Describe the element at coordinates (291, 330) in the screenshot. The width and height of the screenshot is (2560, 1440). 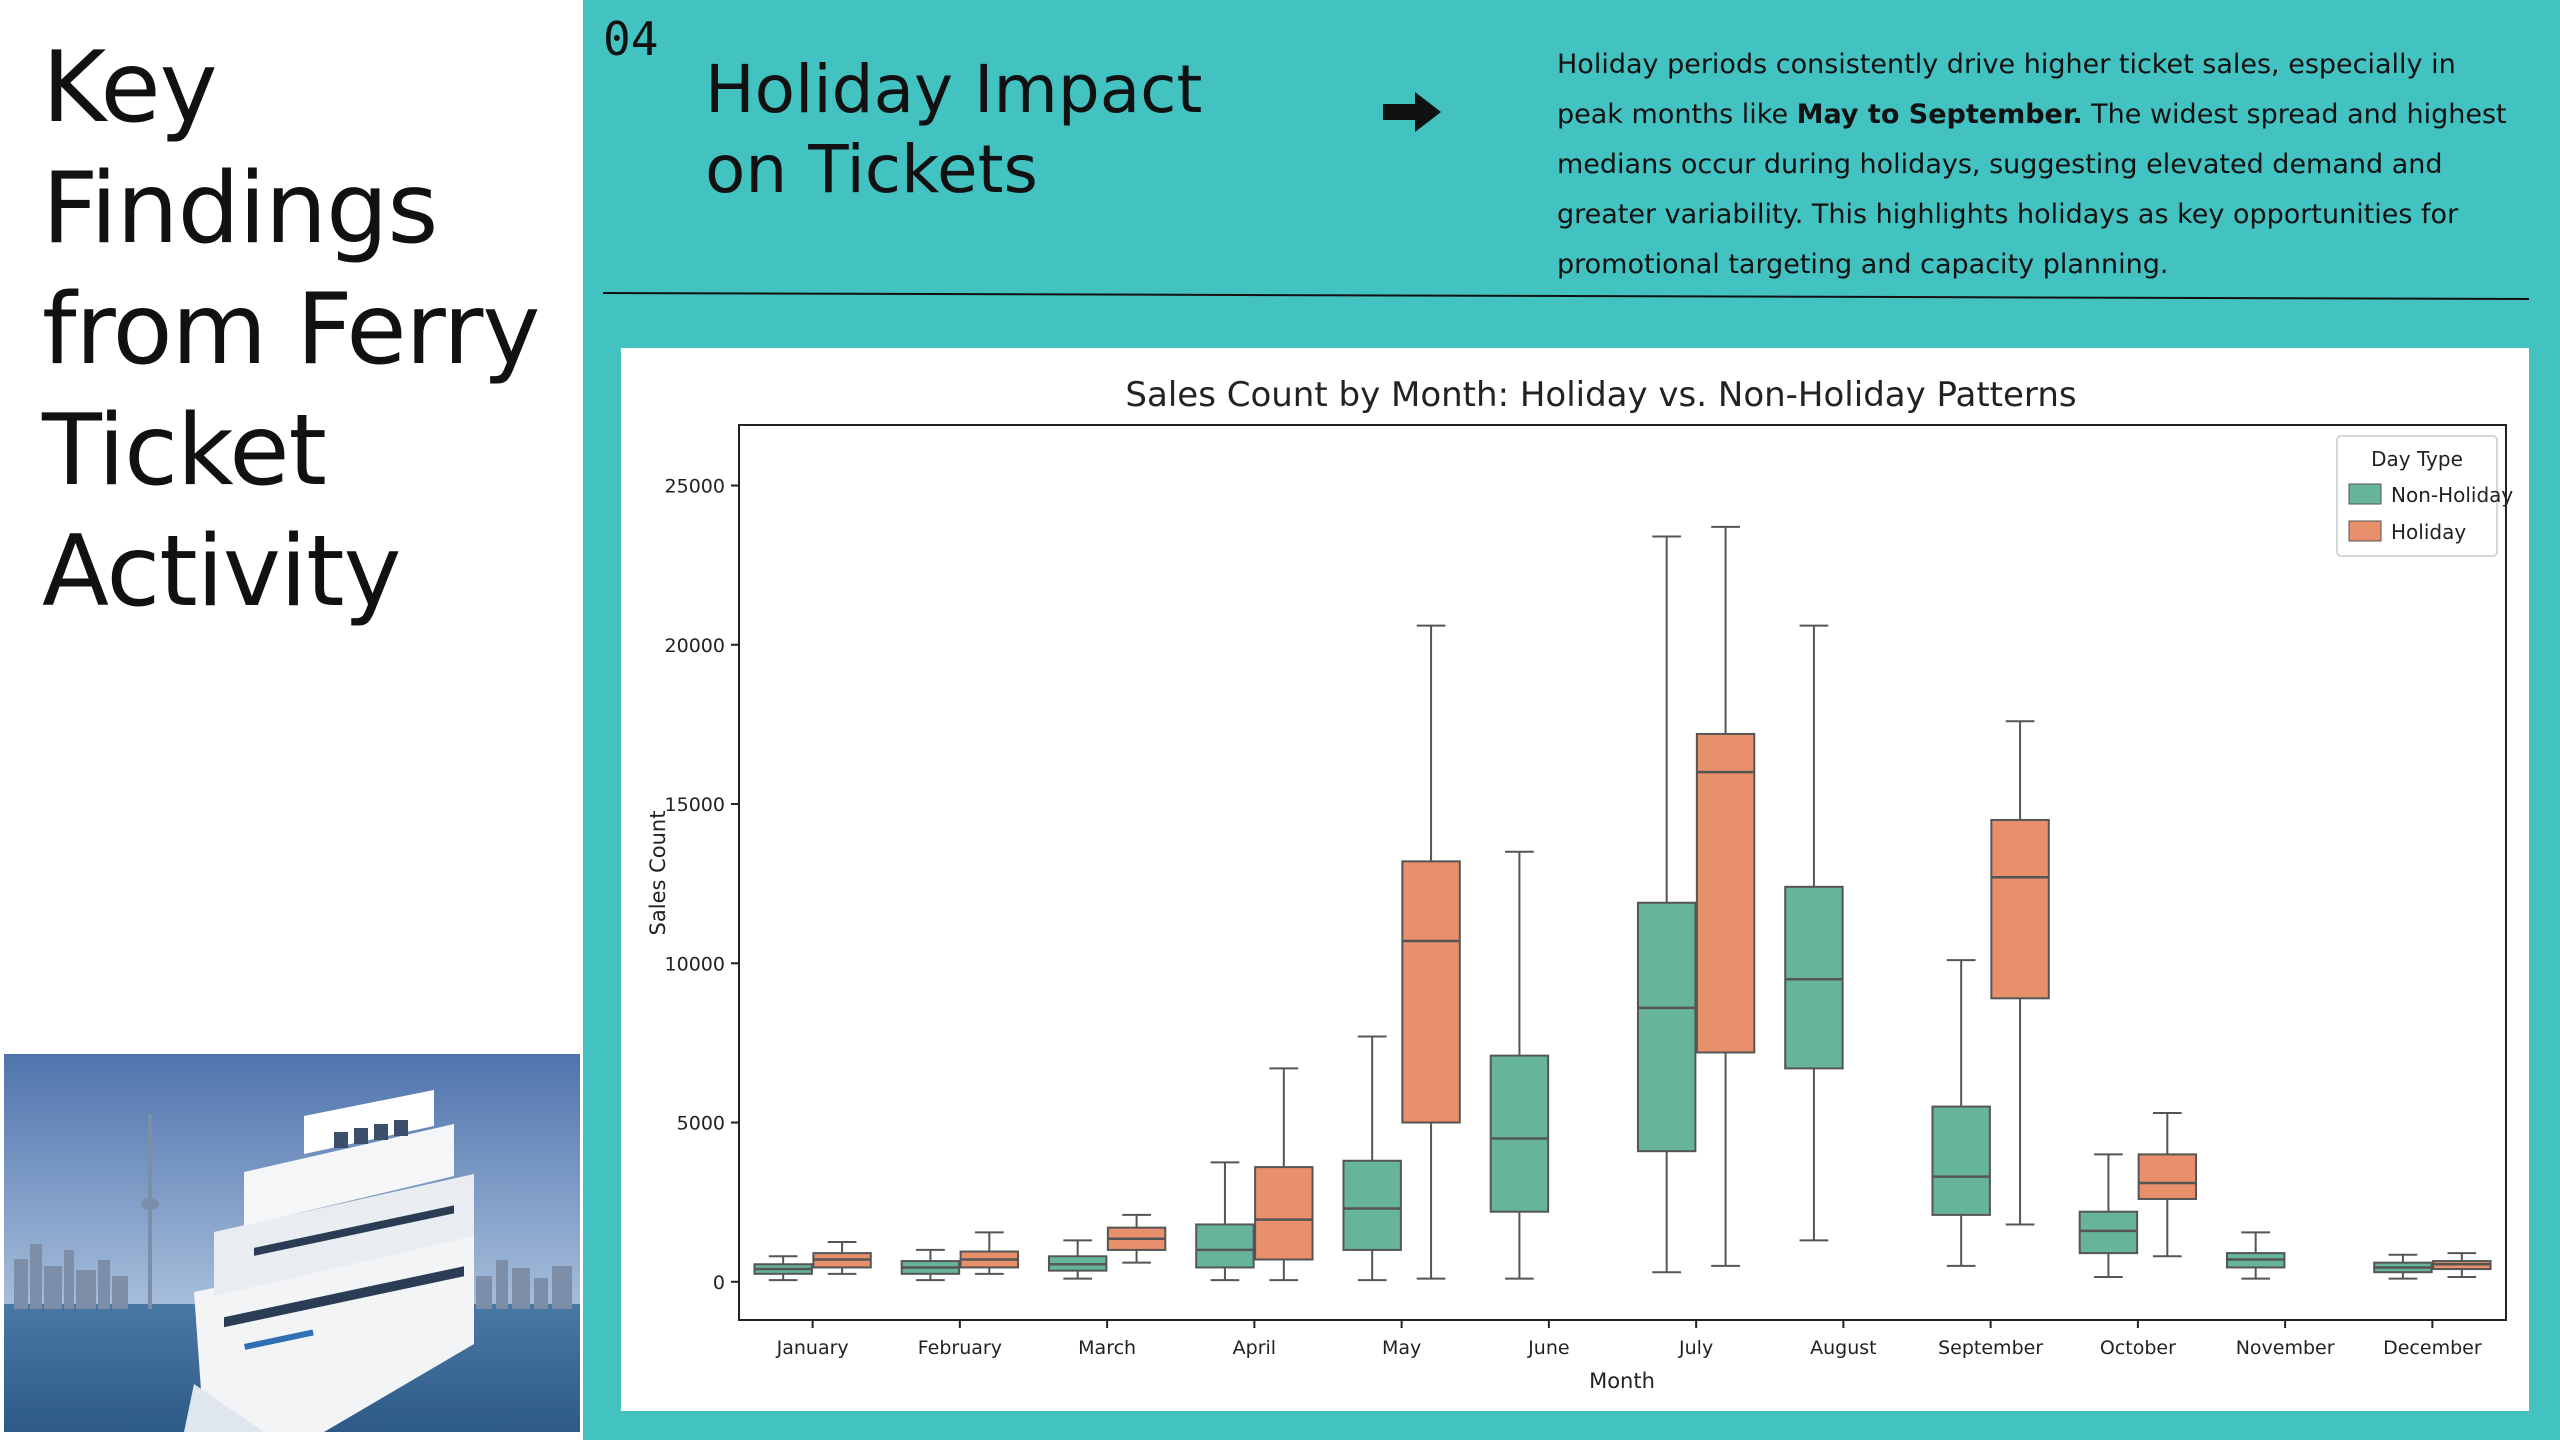
I see `page-title-line: from Ferry` at that location.